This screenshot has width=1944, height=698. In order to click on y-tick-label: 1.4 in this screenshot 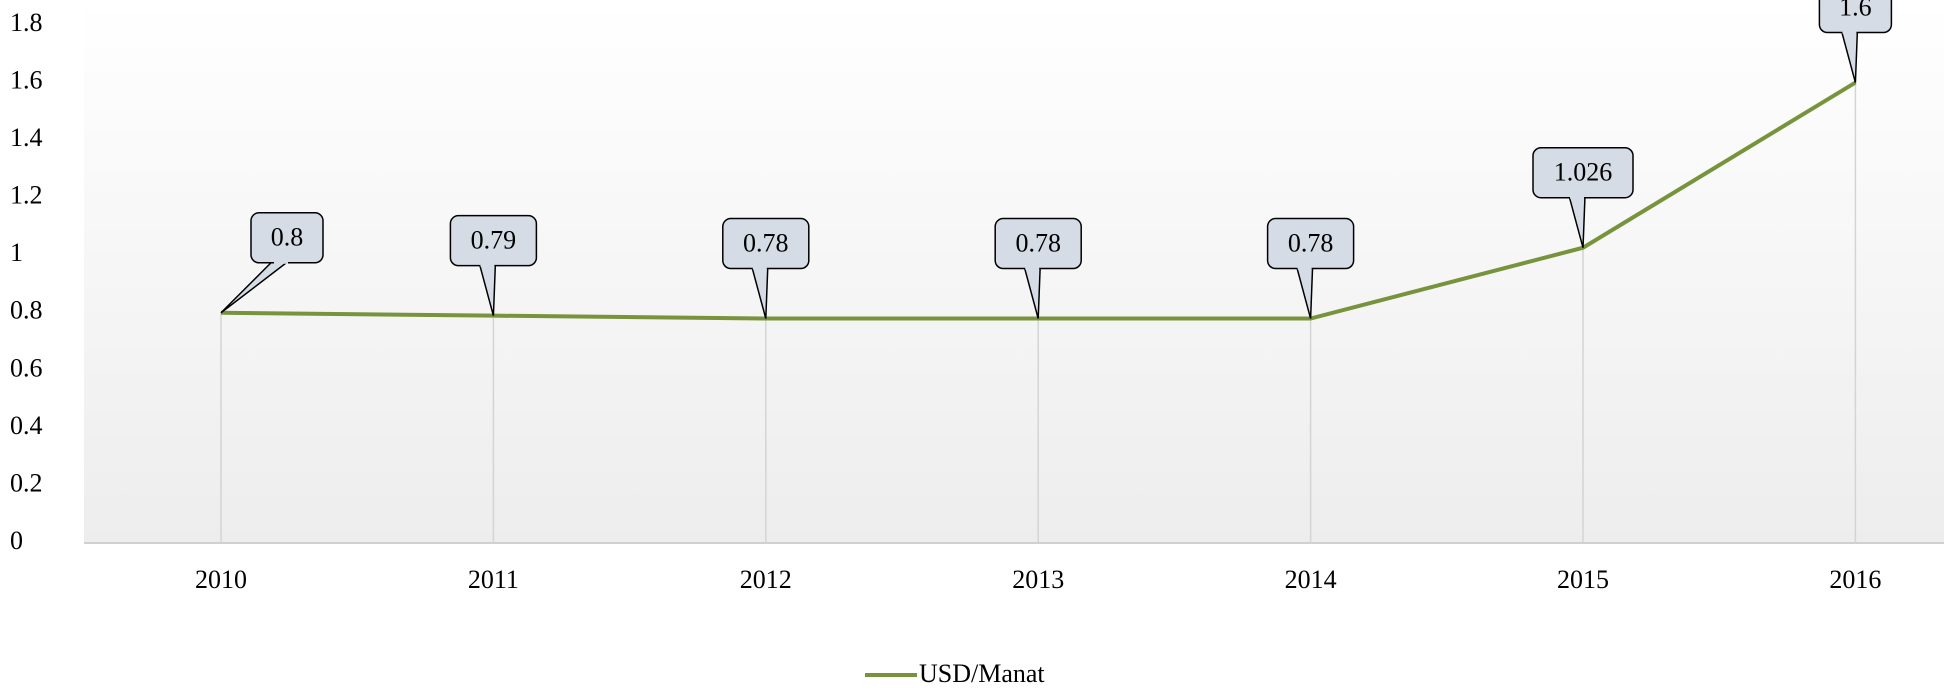, I will do `click(26, 137)`.